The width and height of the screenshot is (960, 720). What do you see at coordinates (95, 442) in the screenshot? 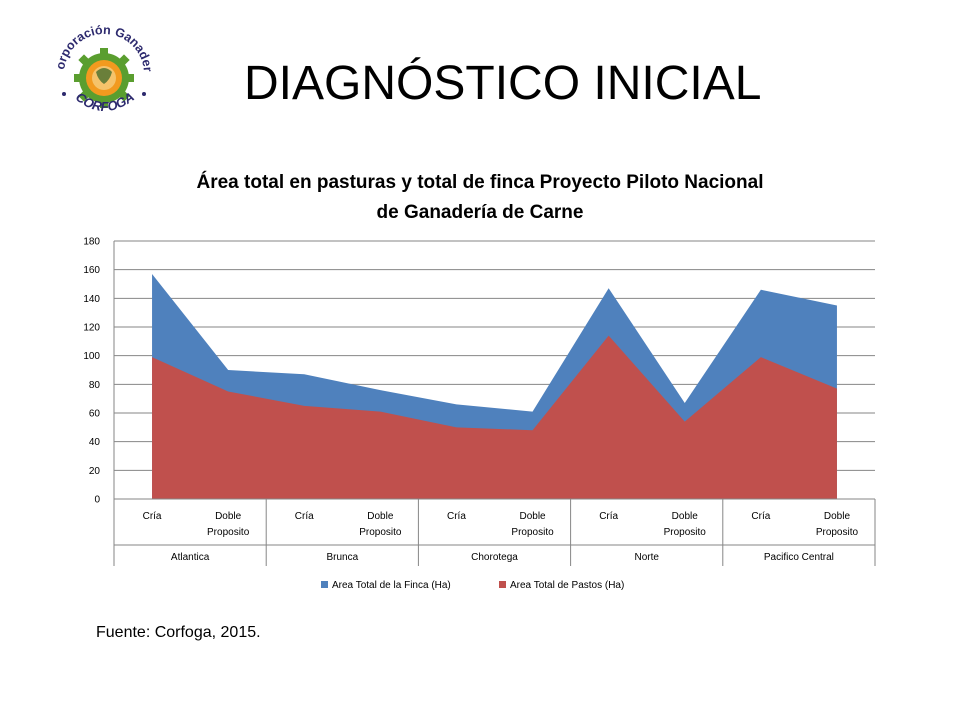
I see `y-tick-label: 40` at bounding box center [95, 442].